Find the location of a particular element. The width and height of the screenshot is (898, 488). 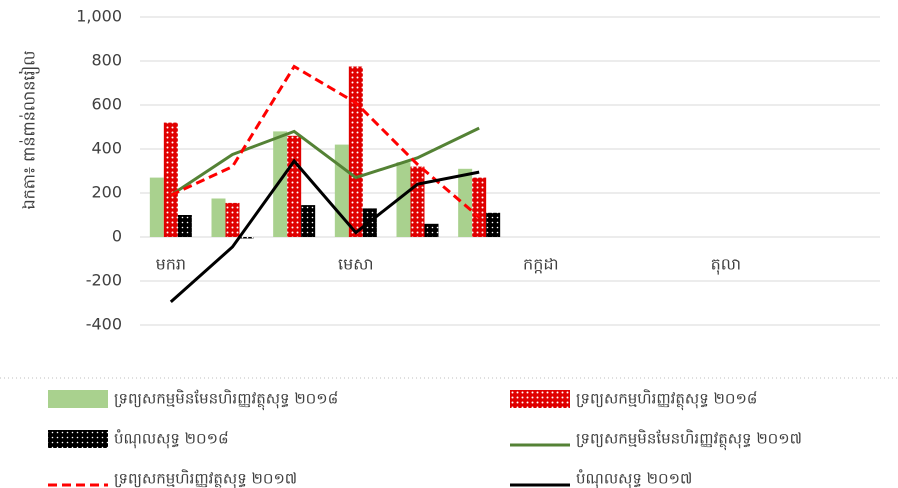

y-tick-label: 400 is located at coordinates (106, 148).